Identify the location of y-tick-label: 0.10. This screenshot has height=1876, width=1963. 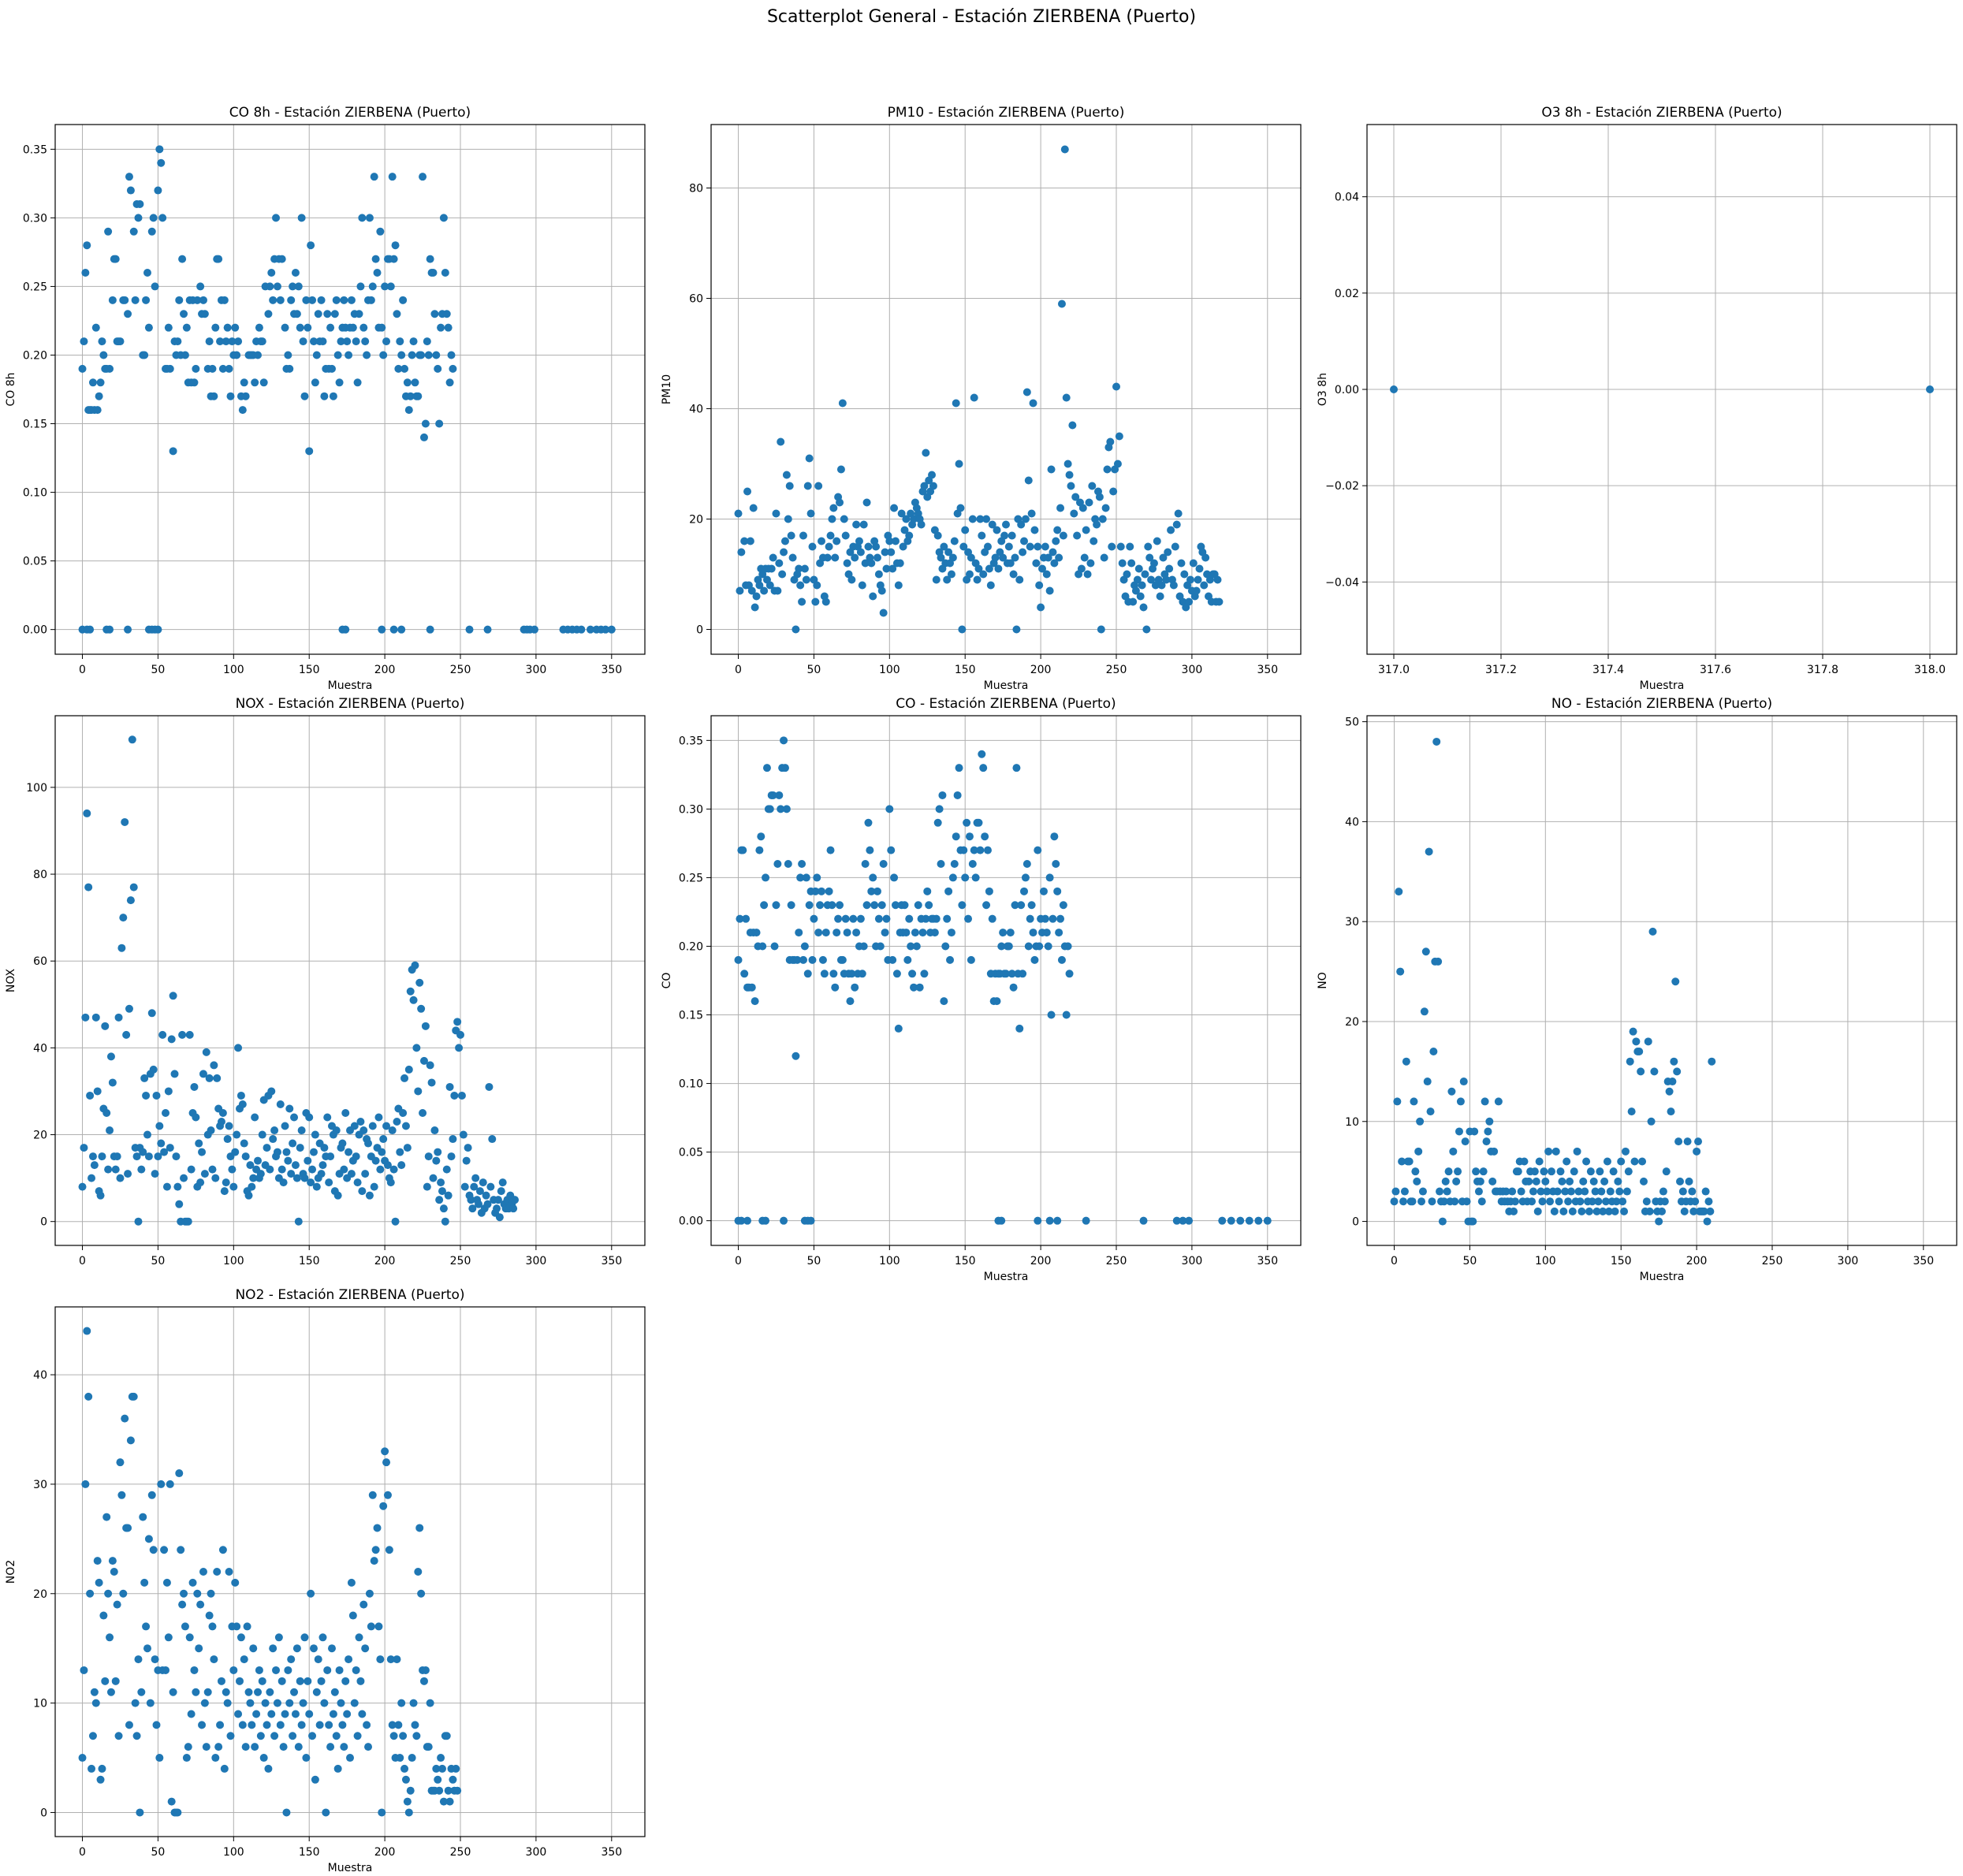
(35, 493).